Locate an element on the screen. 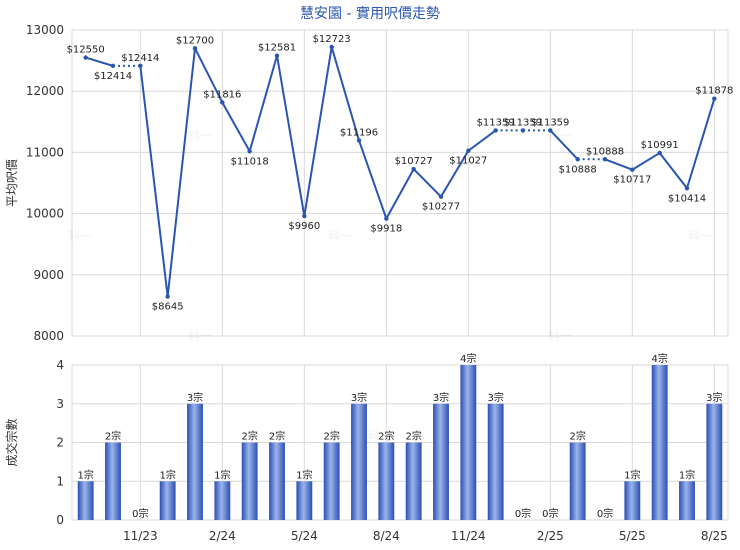  price-point-label: $8645 is located at coordinates (168, 307).